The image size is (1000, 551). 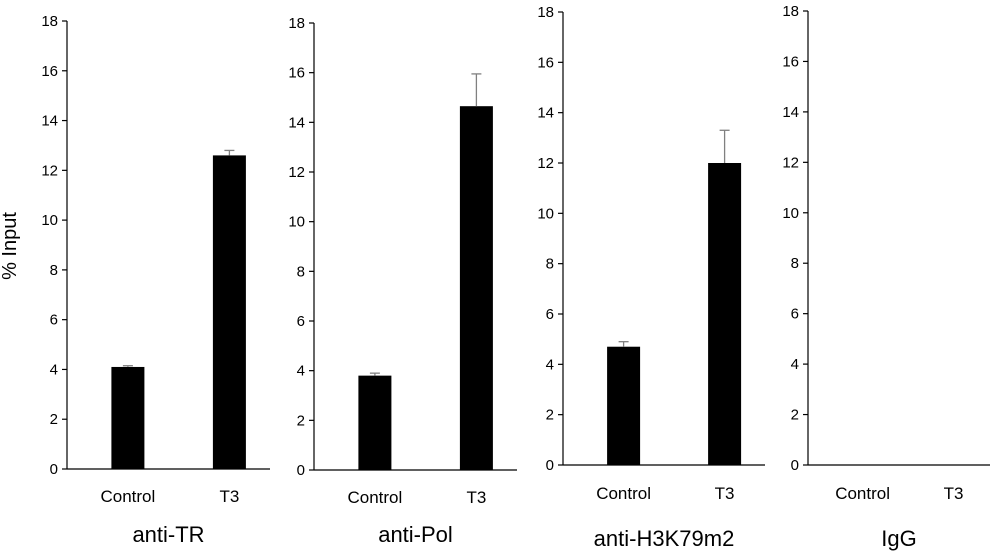 I want to click on y-axis-title: % Input, so click(x=10, y=246).